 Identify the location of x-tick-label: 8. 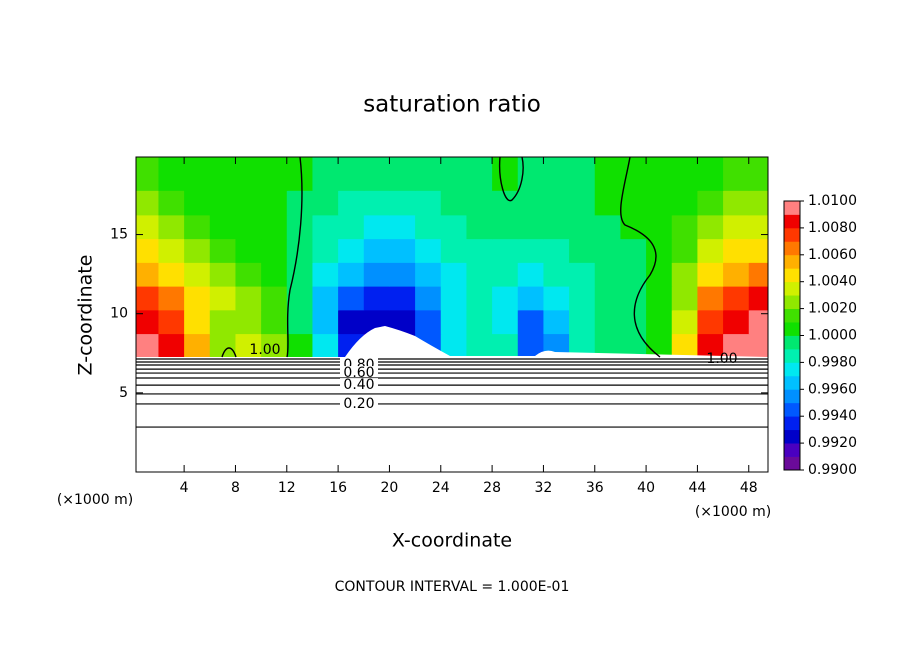
(235, 488).